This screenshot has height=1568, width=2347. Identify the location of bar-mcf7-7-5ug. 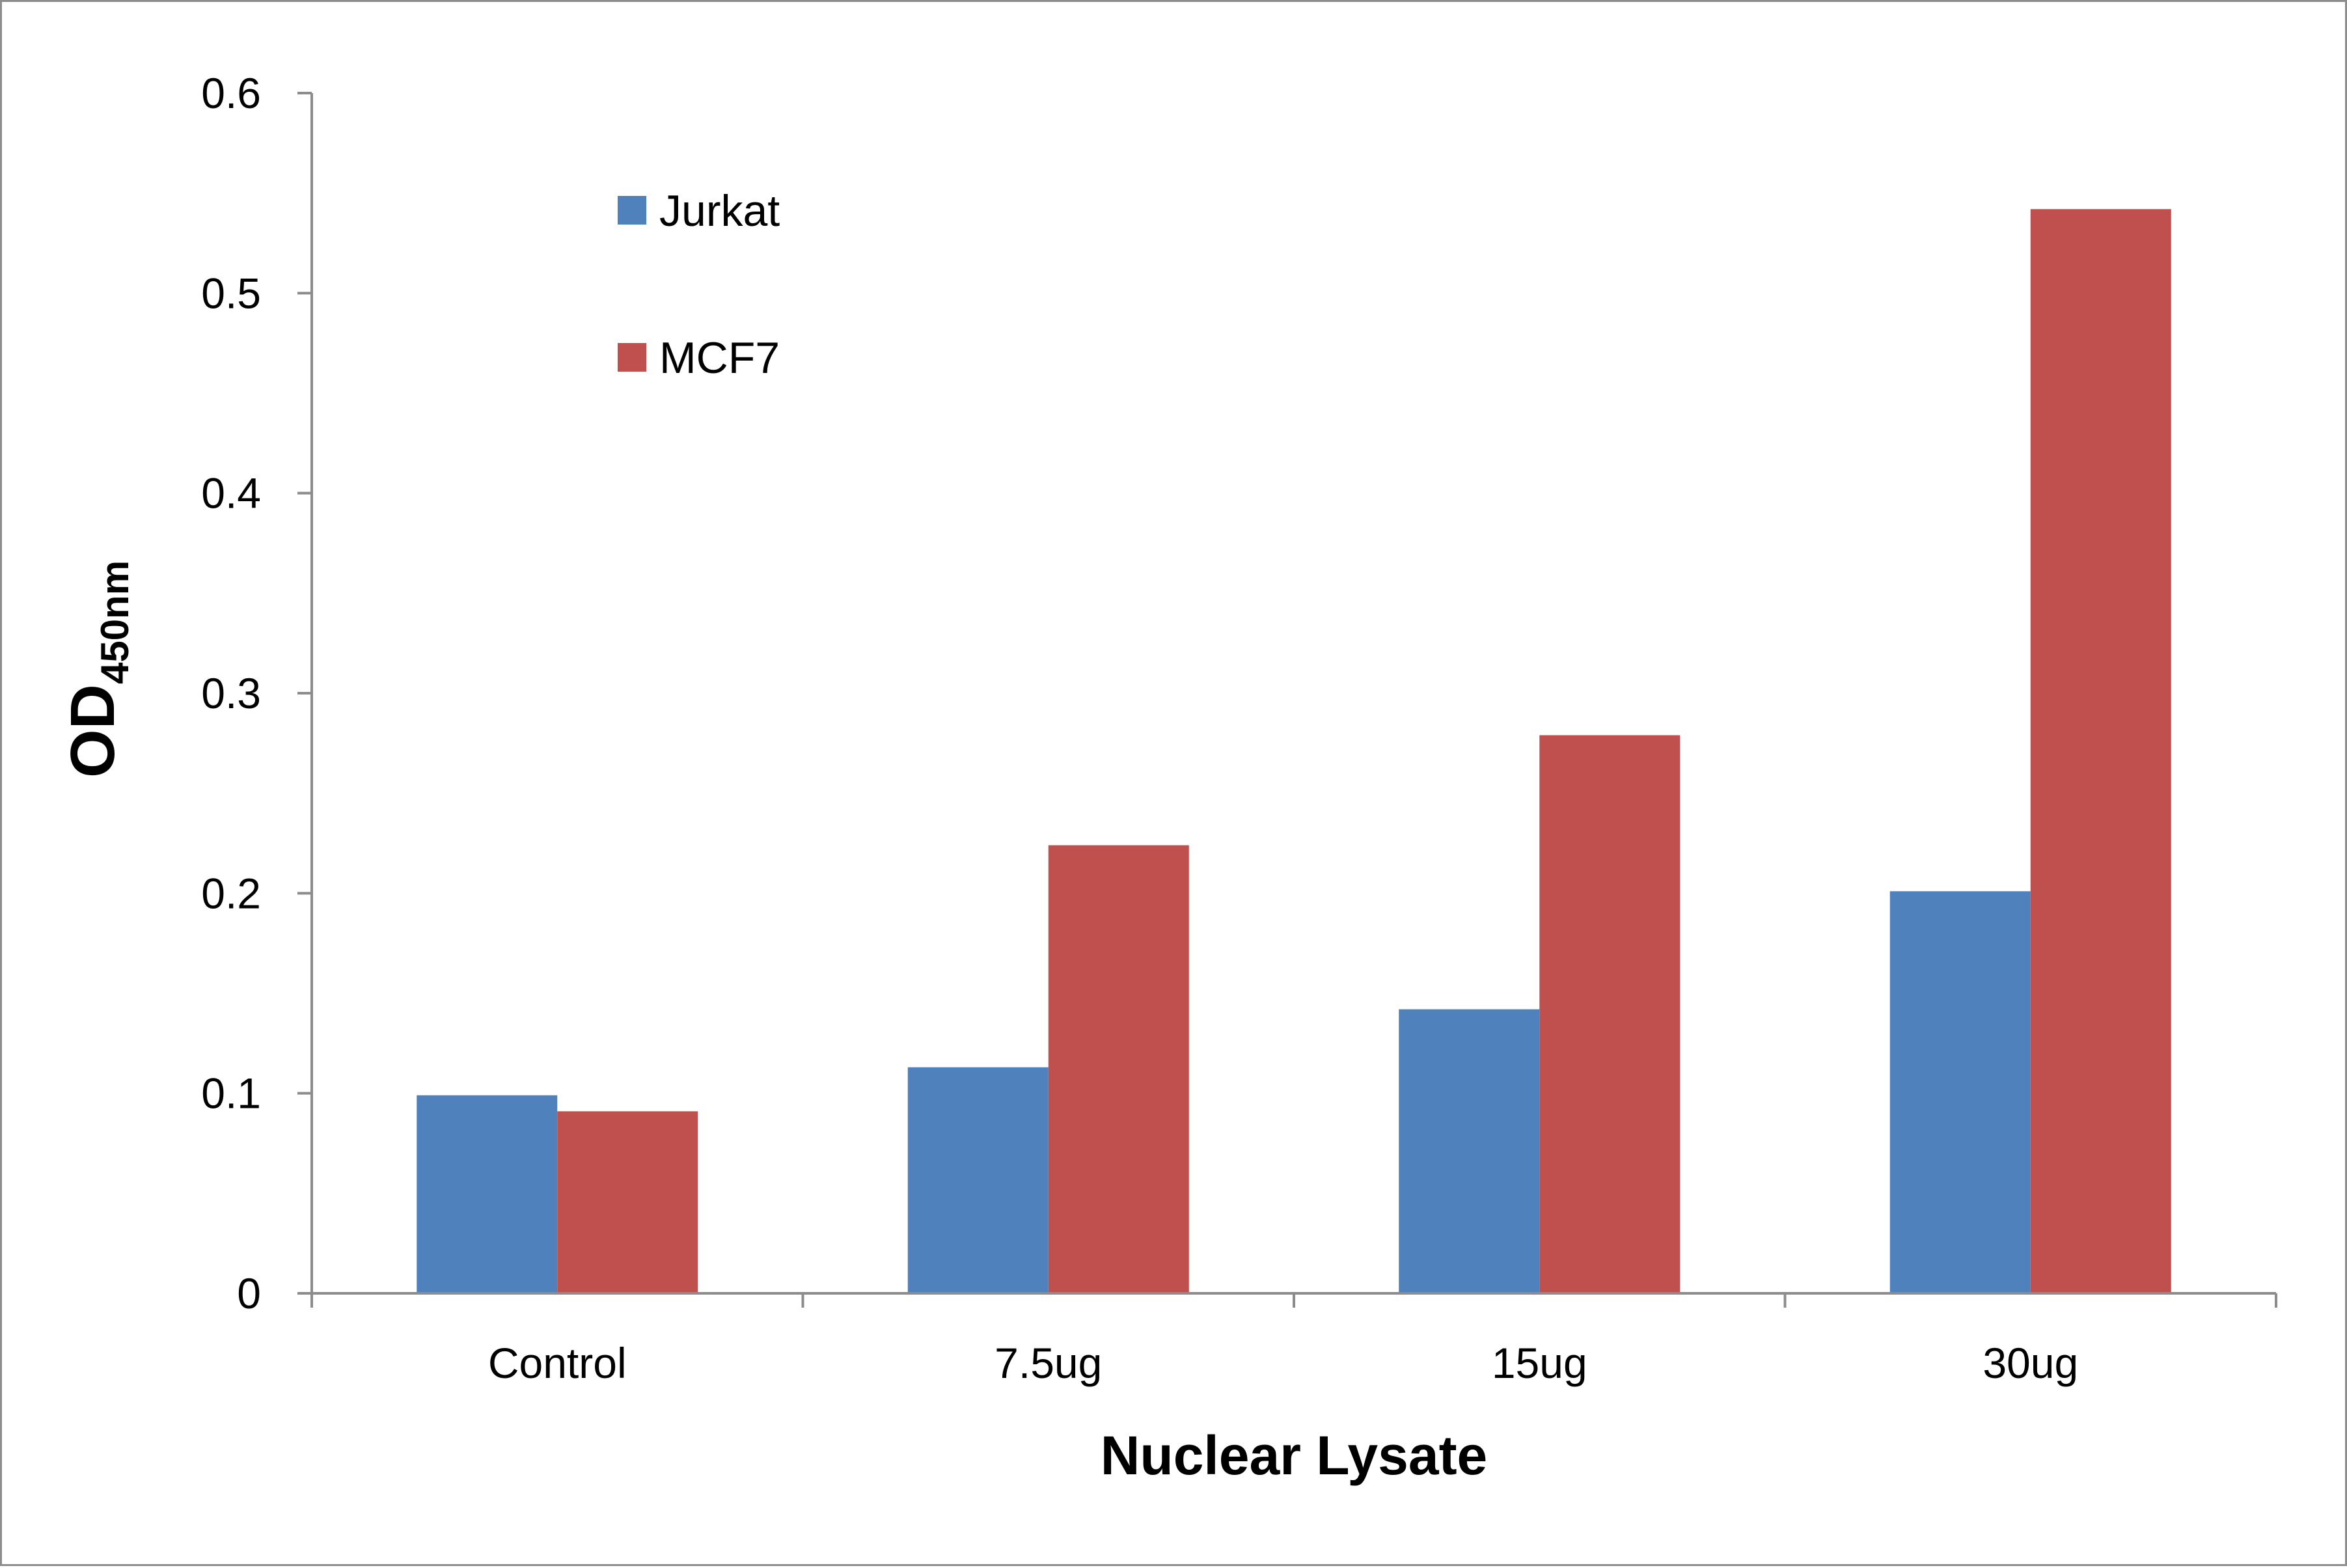
(1118, 1069).